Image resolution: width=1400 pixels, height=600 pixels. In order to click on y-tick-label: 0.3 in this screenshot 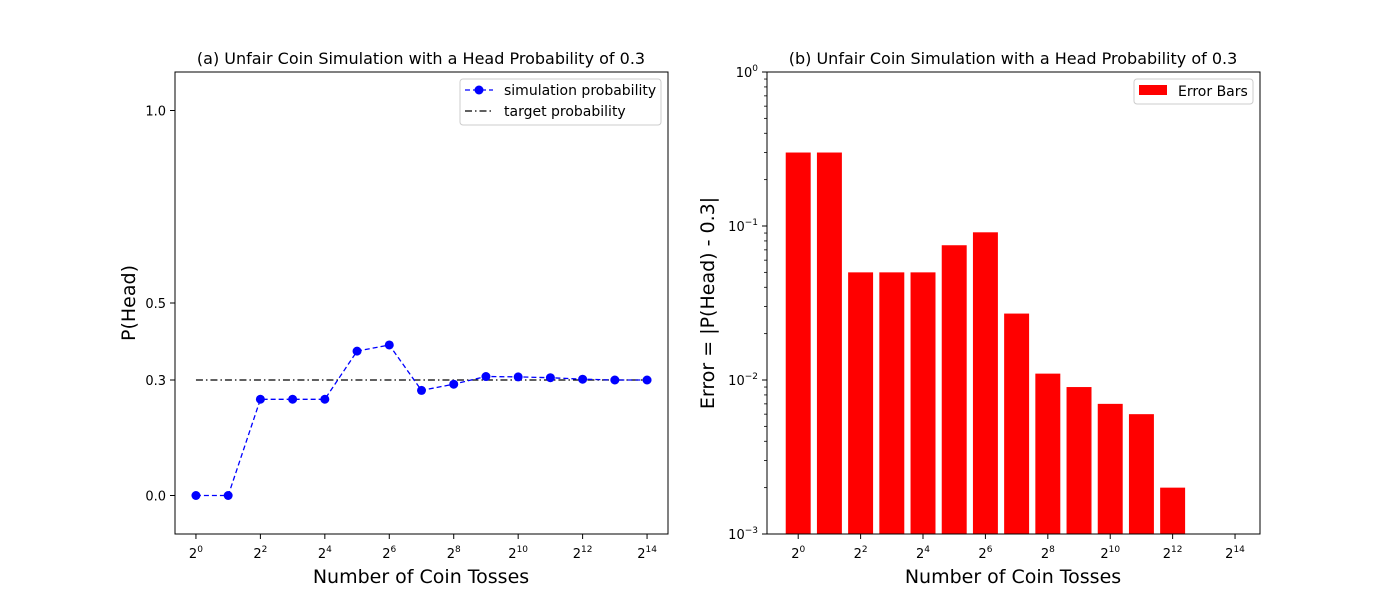, I will do `click(155, 381)`.